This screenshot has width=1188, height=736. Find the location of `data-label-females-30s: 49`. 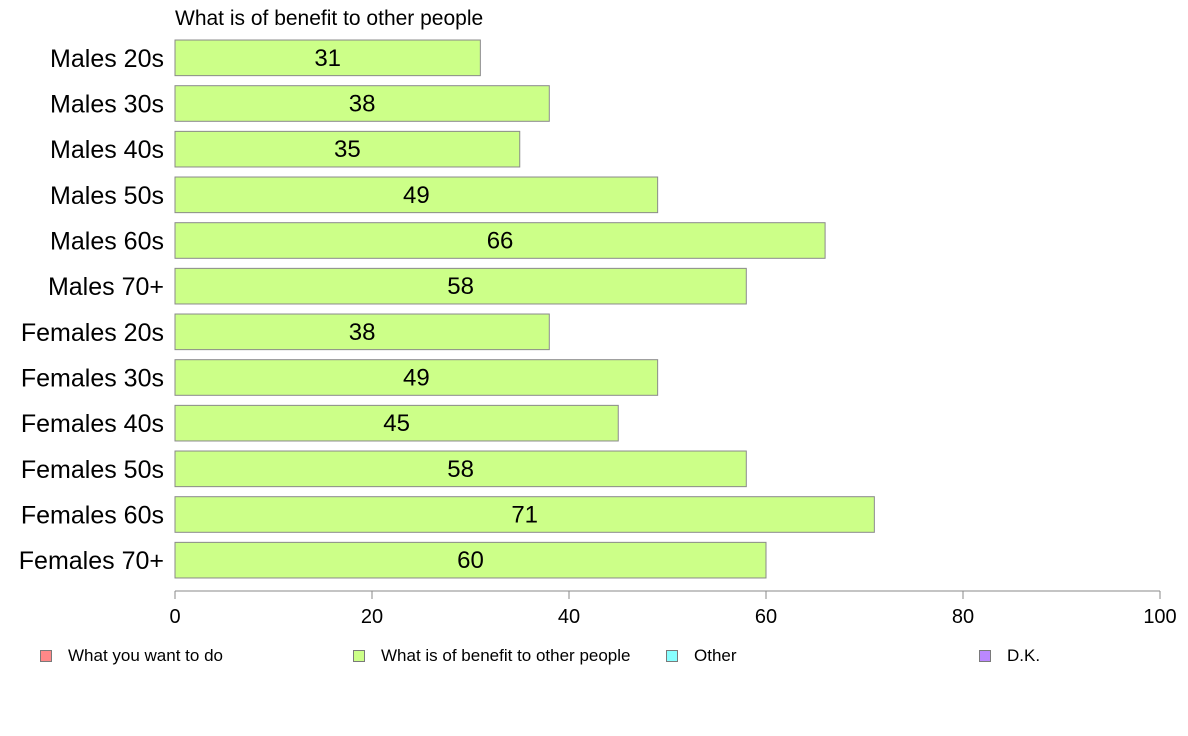

data-label-females-30s: 49 is located at coordinates (416, 378).